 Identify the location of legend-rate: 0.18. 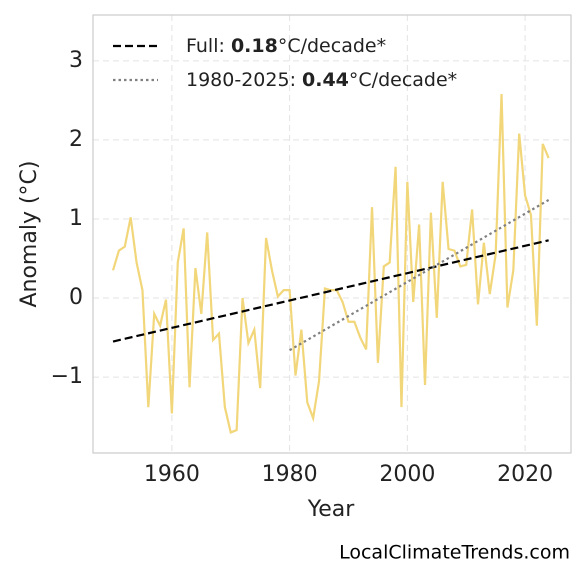
(254, 46).